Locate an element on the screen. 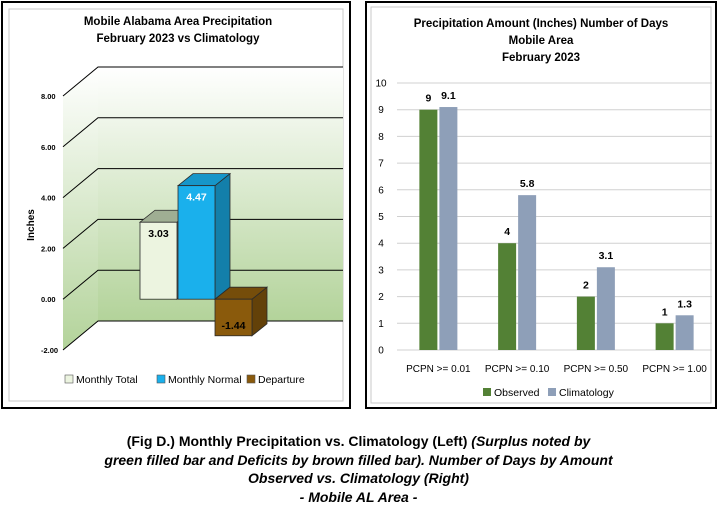 The width and height of the screenshot is (717, 526). right-y-tick-label: 10 is located at coordinates (381, 84).